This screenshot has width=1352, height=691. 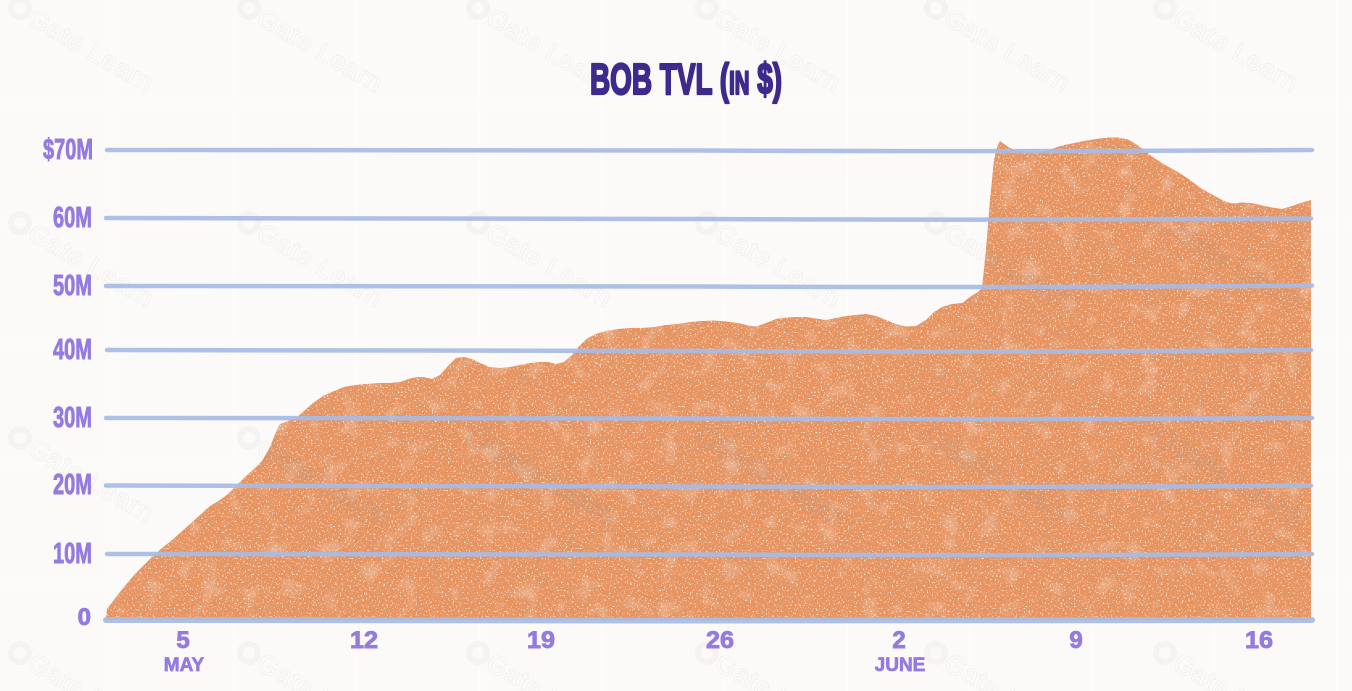 What do you see at coordinates (72, 286) in the screenshot?
I see `svg-text: 50M` at bounding box center [72, 286].